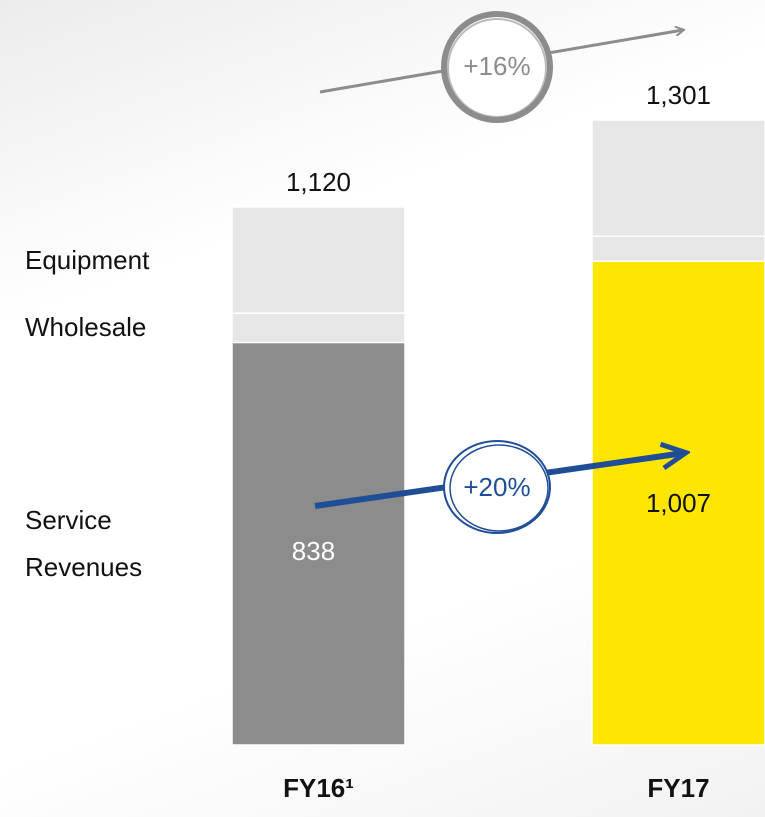 This screenshot has height=817, width=765. Describe the element at coordinates (678, 95) in the screenshot. I see `total-label: 1,301` at that location.